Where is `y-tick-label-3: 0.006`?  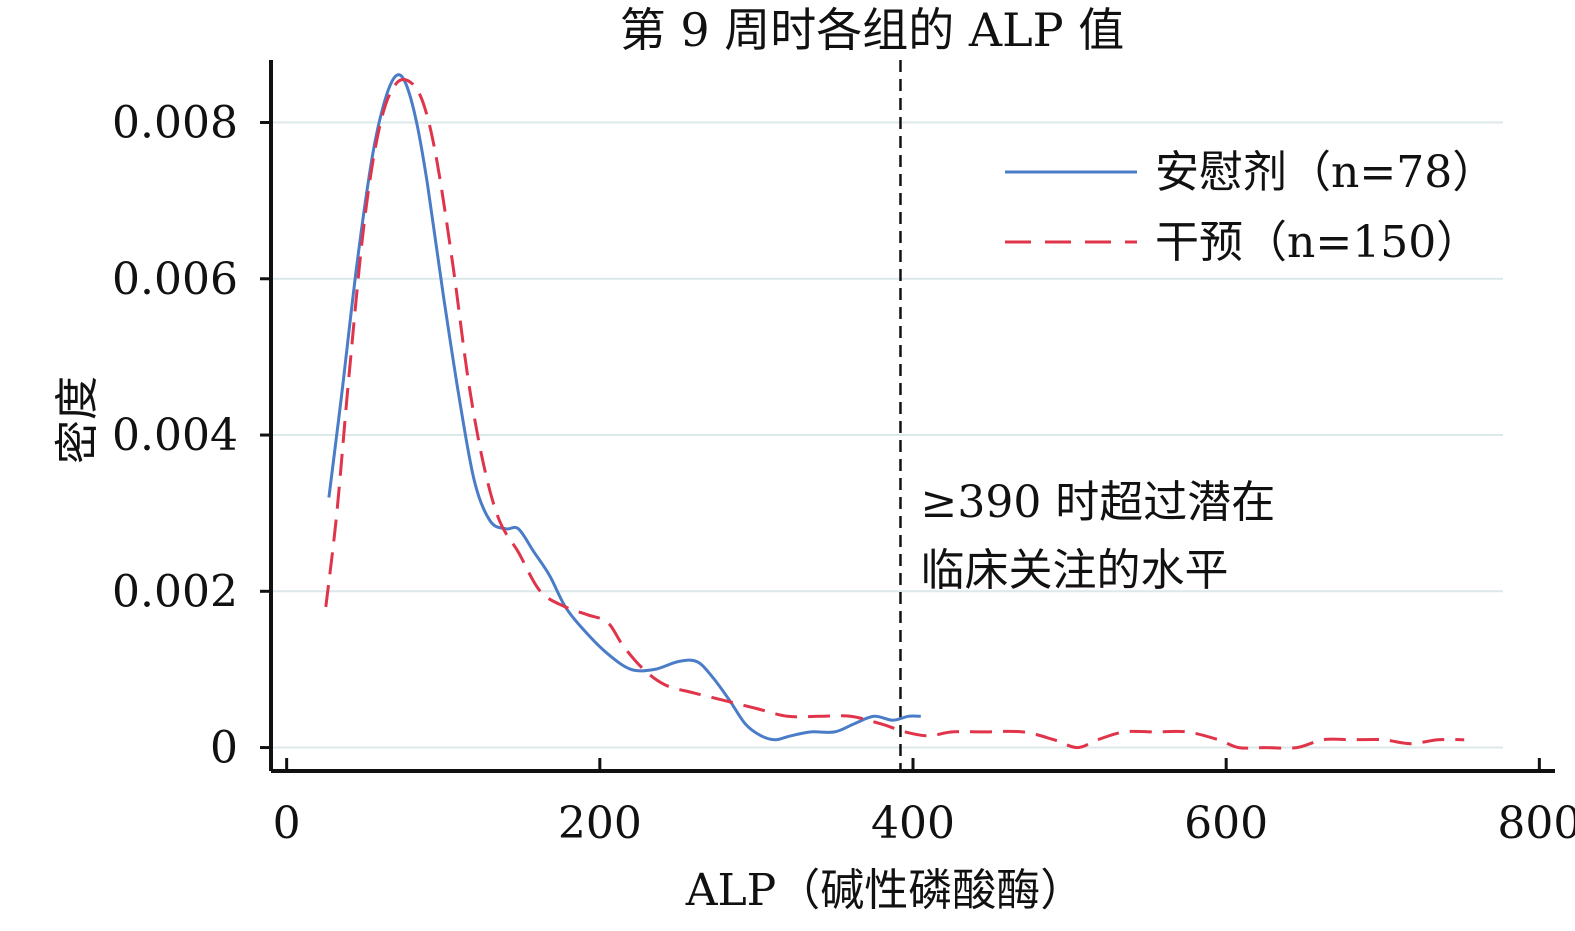 y-tick-label-3: 0.006 is located at coordinates (175, 279).